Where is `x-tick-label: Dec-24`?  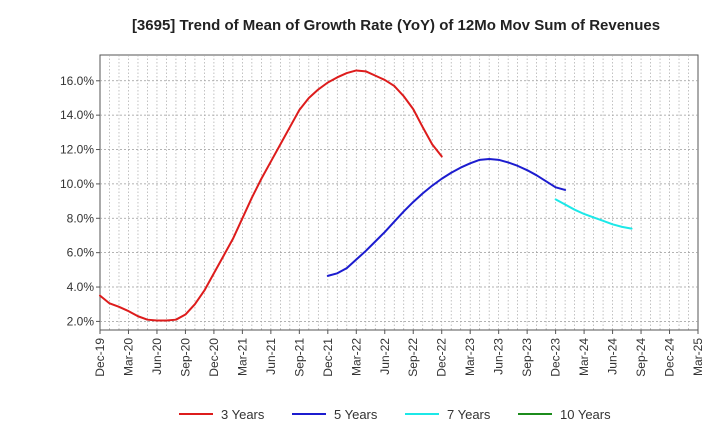 x-tick-label: Dec-24 is located at coordinates (670, 357).